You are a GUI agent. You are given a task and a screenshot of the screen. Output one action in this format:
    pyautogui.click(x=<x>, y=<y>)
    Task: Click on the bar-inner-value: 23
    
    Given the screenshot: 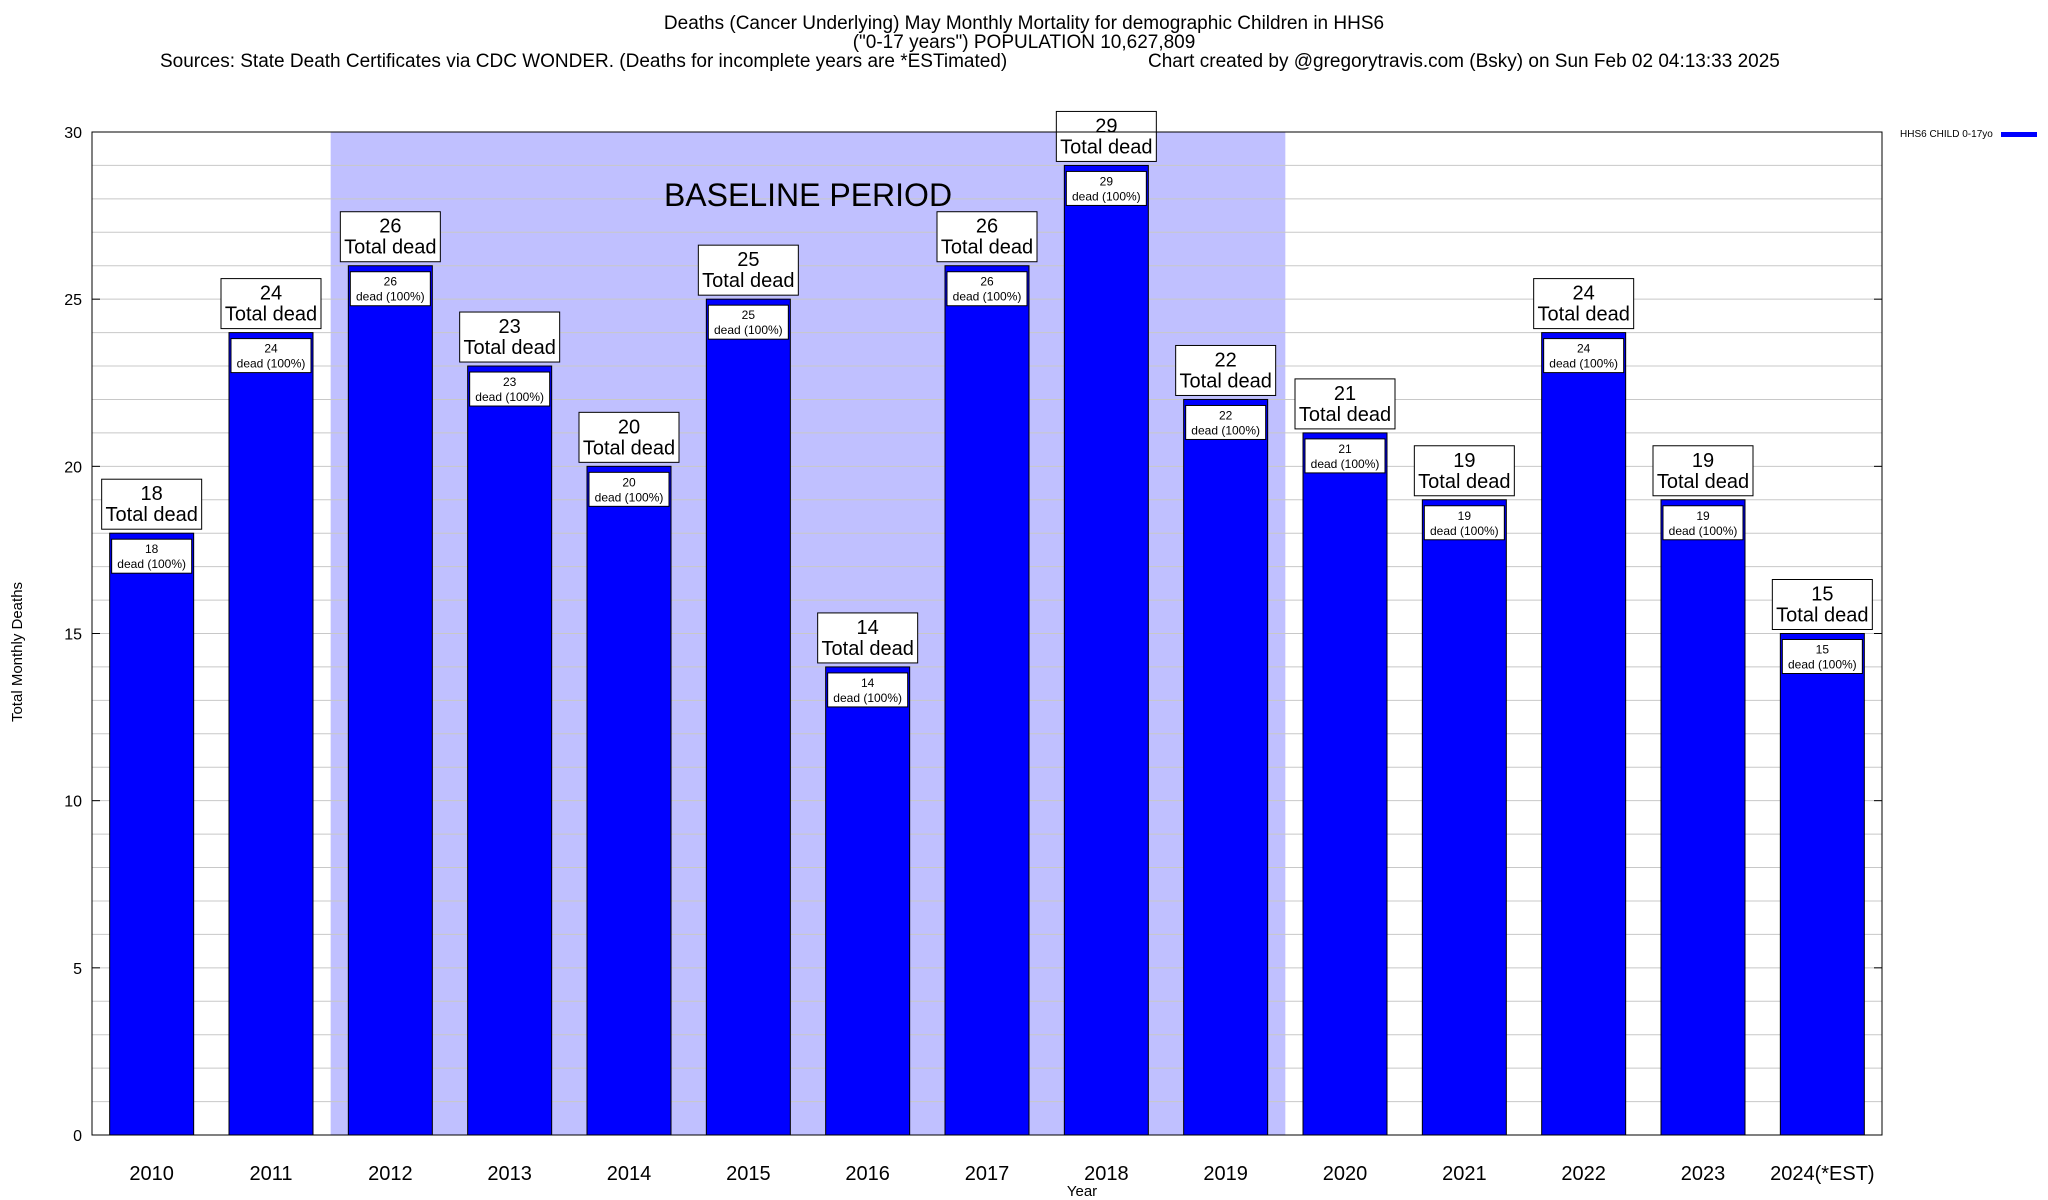 What is the action you would take?
    pyautogui.click(x=510, y=382)
    